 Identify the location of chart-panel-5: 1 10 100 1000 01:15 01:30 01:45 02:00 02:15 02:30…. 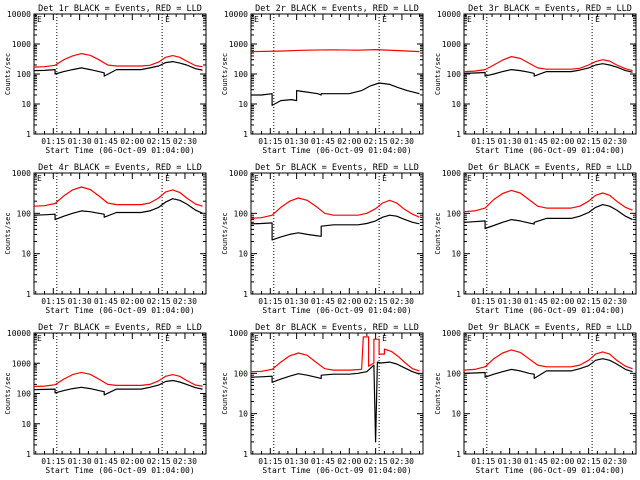
(322, 239).